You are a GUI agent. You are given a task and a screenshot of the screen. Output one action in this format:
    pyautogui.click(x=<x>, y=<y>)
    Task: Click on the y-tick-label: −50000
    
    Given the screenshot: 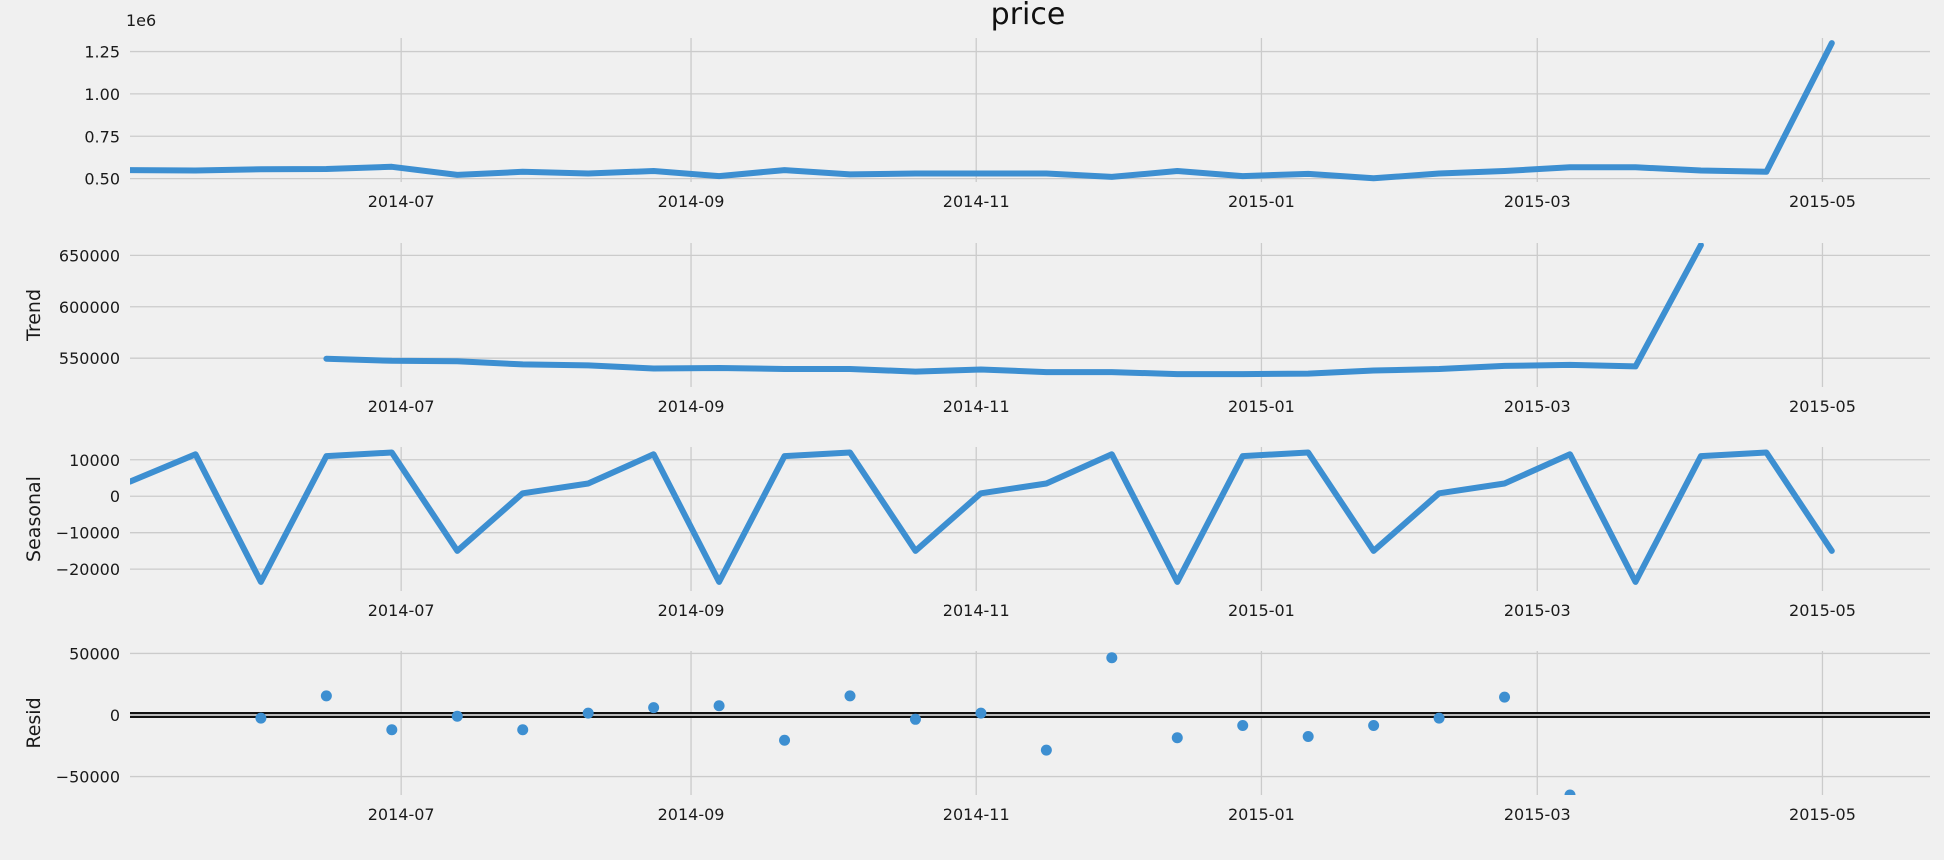 What is the action you would take?
    pyautogui.click(x=88, y=777)
    